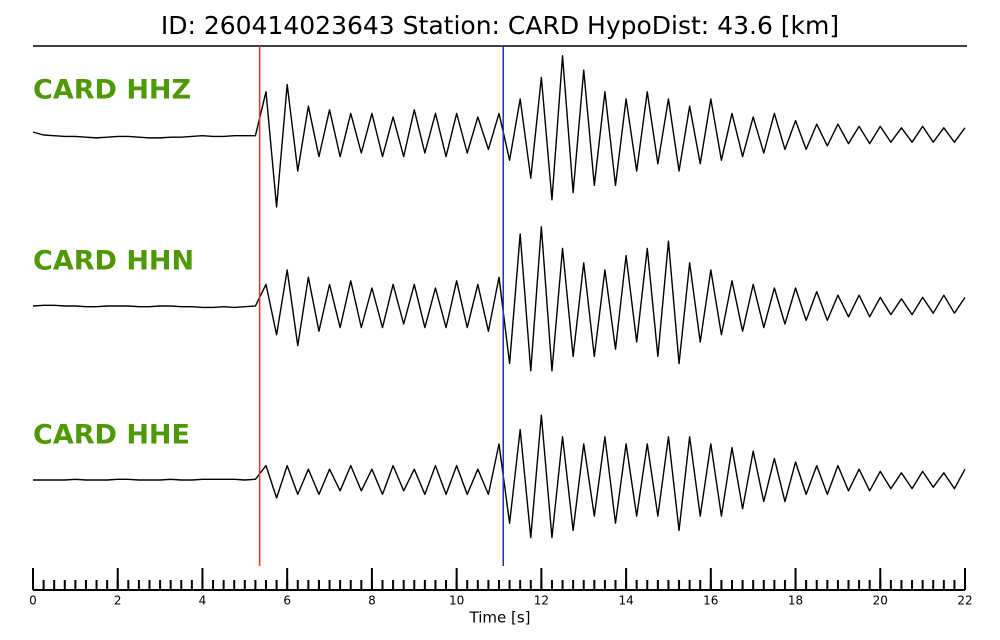 The width and height of the screenshot is (1000, 640). Describe the element at coordinates (795, 601) in the screenshot. I see `x-tick-label: 18` at that location.